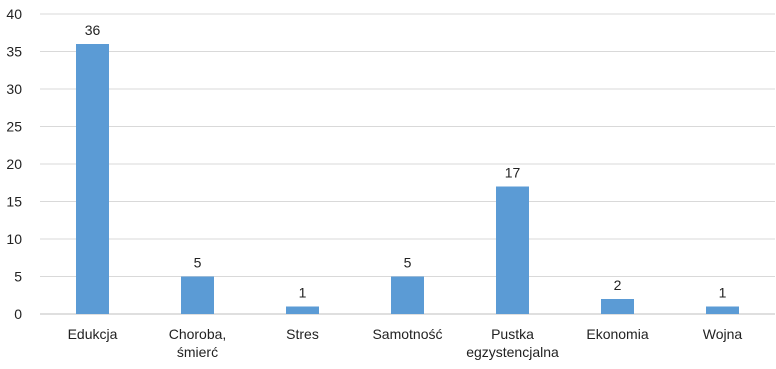 The width and height of the screenshot is (776, 369). What do you see at coordinates (18, 277) in the screenshot?
I see `y-tick-label: 5` at bounding box center [18, 277].